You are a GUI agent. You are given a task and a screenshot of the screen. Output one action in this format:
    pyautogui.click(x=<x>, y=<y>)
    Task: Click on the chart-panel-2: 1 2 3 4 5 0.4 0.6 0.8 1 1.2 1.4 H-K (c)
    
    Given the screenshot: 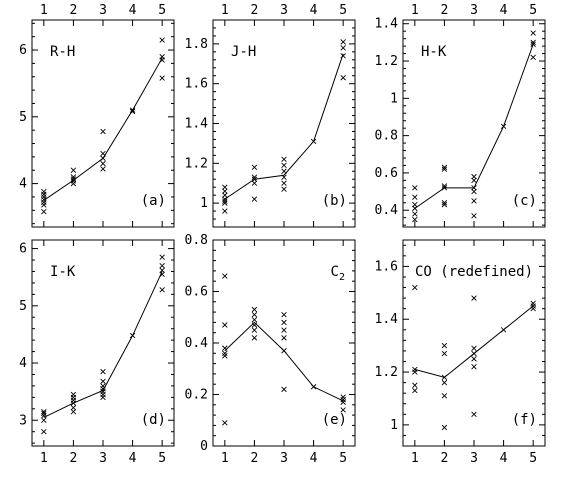 What is the action you would take?
    pyautogui.click(x=460, y=115)
    